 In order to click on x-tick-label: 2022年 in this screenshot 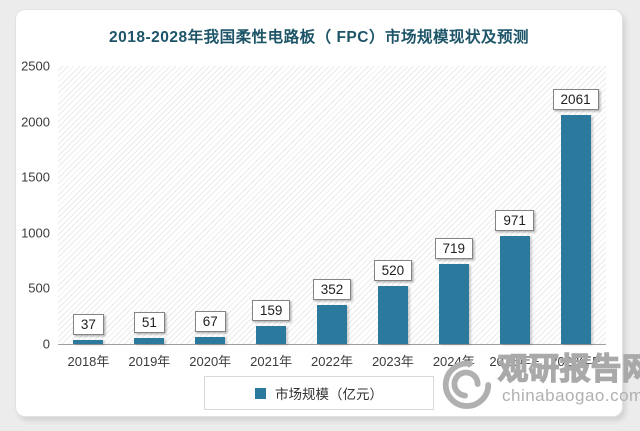, I will do `click(332, 361)`.